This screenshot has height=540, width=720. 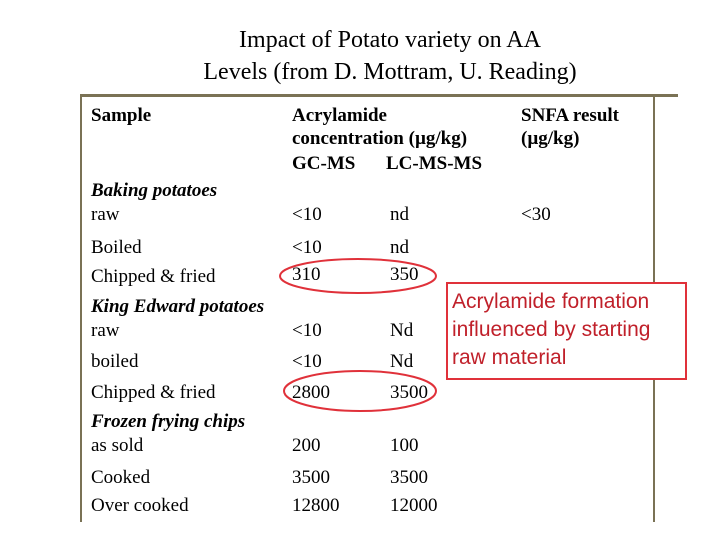 What do you see at coordinates (339, 115) in the screenshot?
I see `header-acrylamide-line-1: Acrylamide` at bounding box center [339, 115].